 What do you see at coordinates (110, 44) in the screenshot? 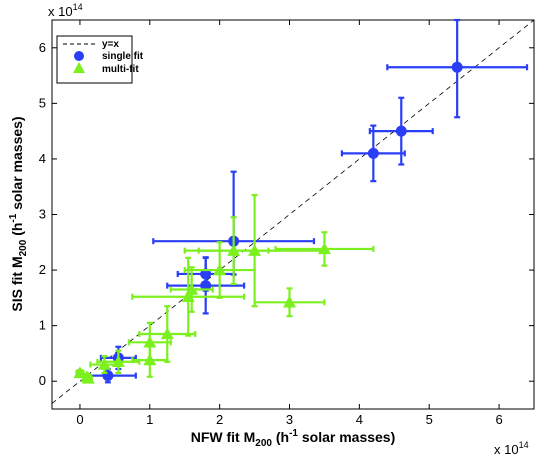
I see `legend-yx-label: y=x` at bounding box center [110, 44].